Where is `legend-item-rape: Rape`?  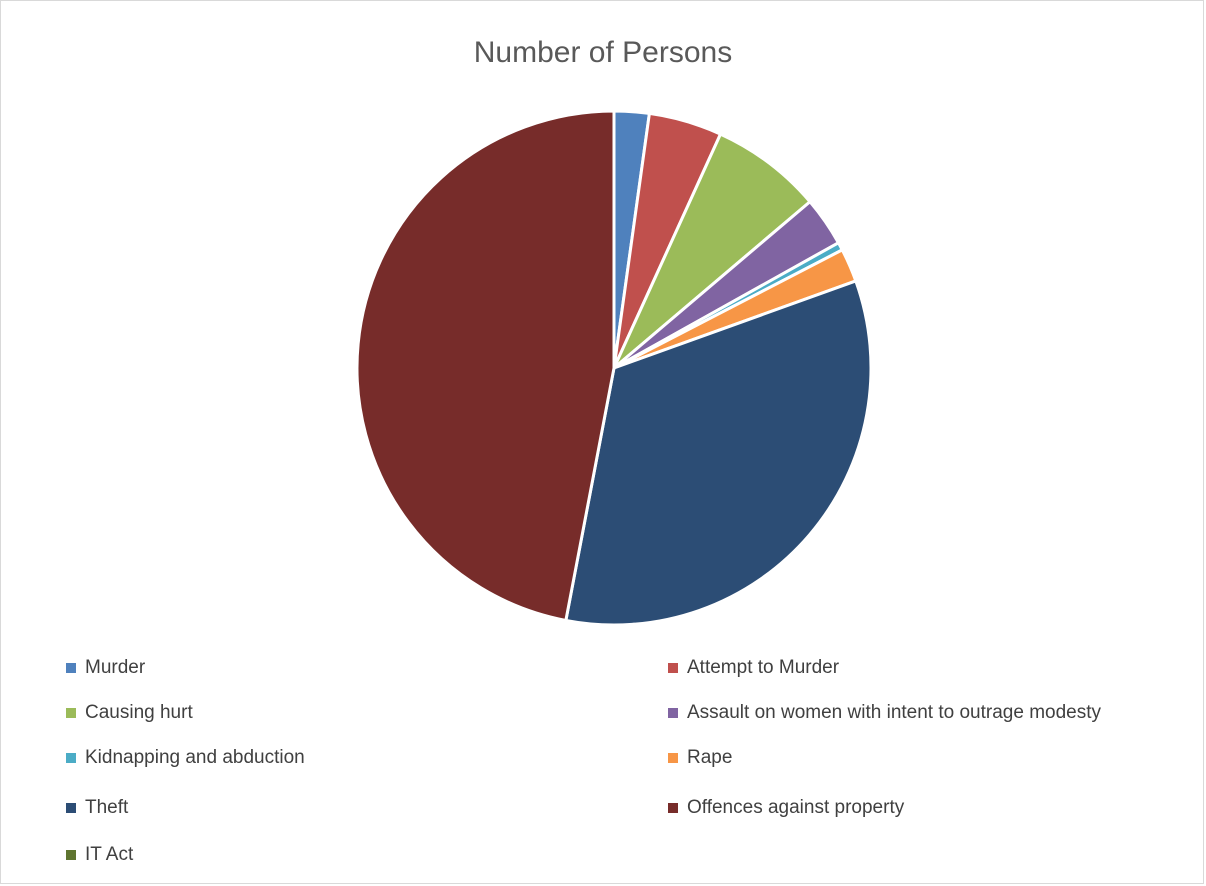
legend-item-rape: Rape is located at coordinates (700, 758).